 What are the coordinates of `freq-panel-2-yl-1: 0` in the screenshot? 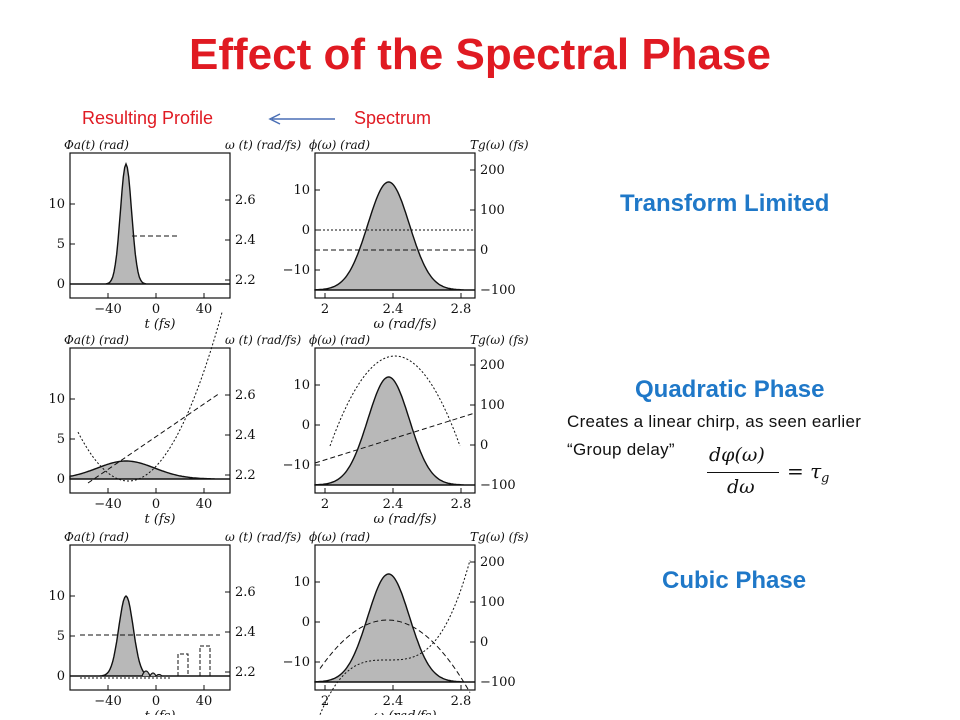 It's located at (306, 425).